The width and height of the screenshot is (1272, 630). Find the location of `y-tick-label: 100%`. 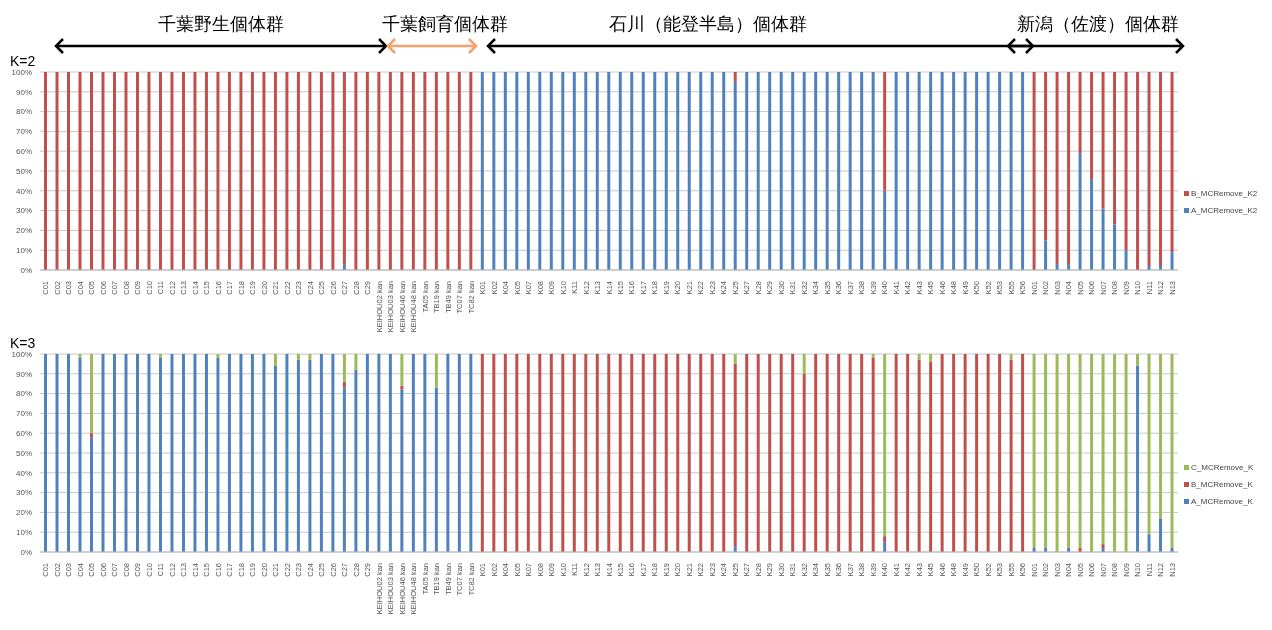

y-tick-label: 100% is located at coordinates (21, 354).